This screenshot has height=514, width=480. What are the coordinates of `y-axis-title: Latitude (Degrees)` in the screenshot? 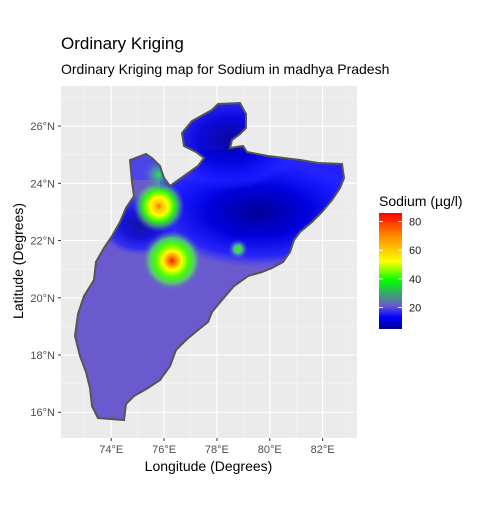 It's located at (18, 261).